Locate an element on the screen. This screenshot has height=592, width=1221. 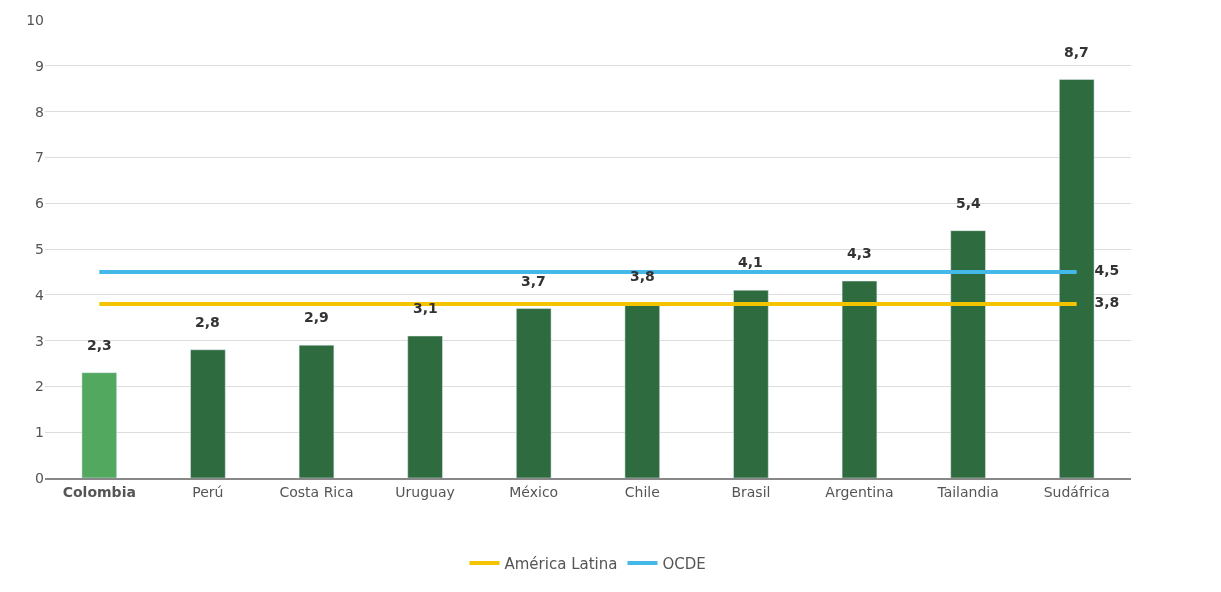
legend-label: OCDE is located at coordinates (684, 563).